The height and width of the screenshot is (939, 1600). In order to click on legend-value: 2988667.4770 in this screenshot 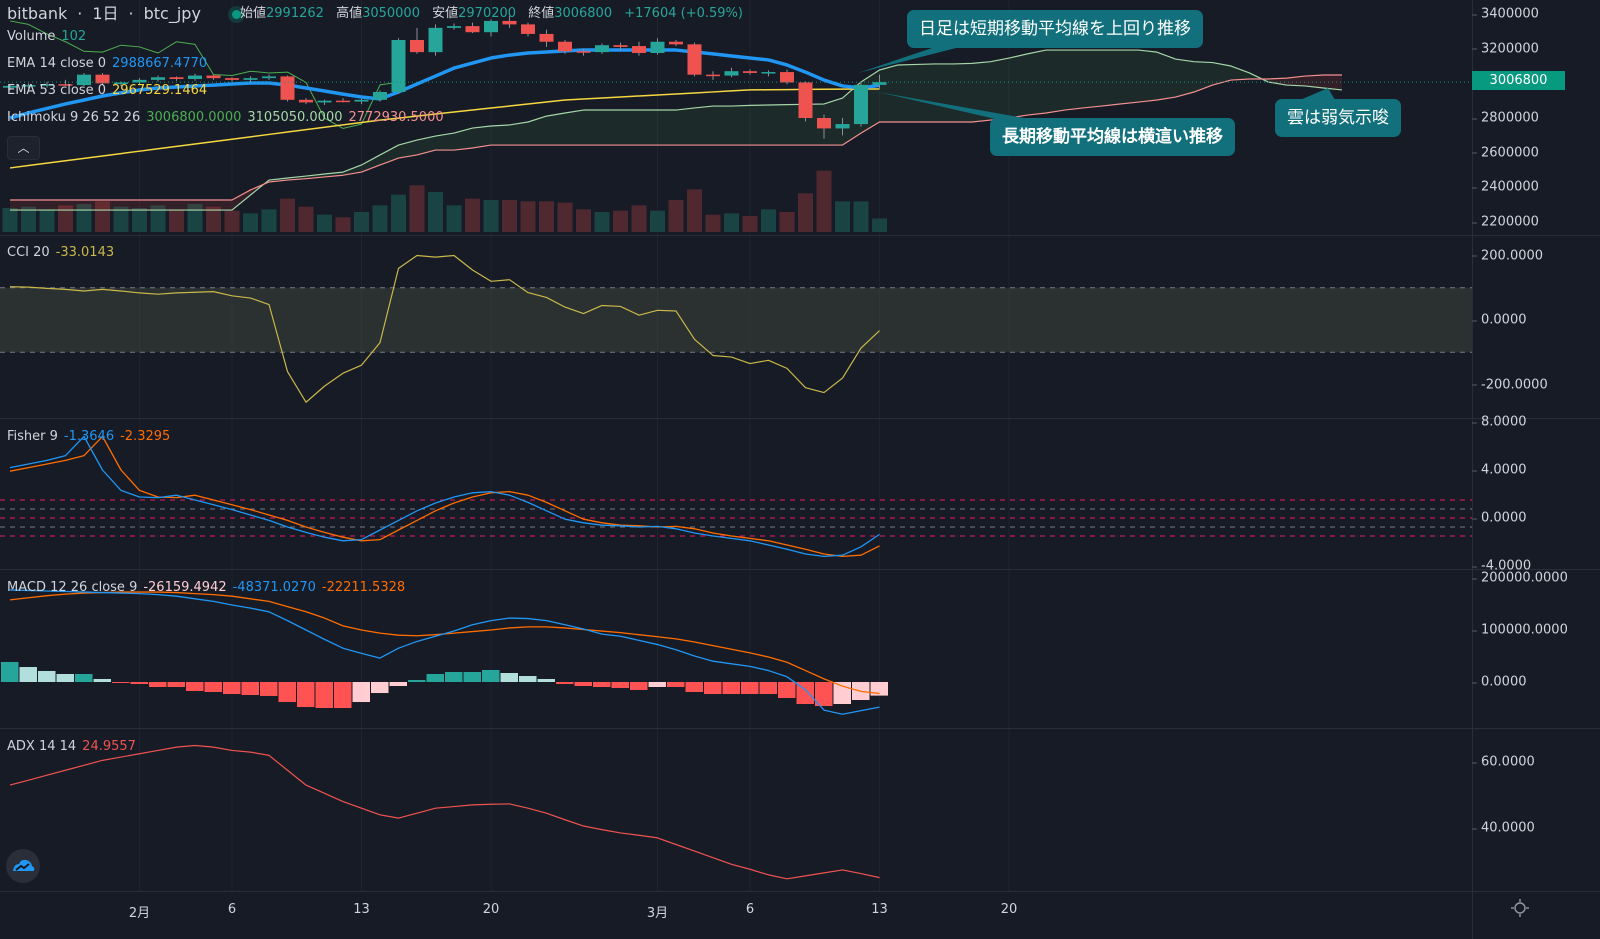, I will do `click(160, 63)`.